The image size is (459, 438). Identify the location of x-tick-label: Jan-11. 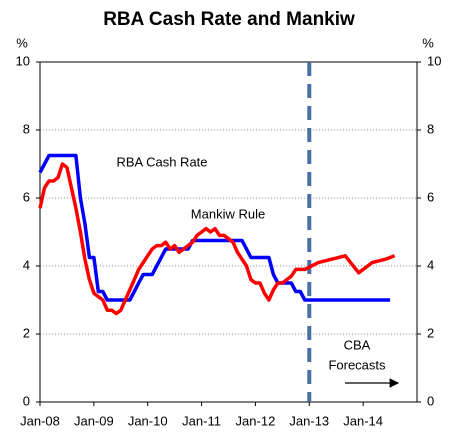
(201, 420).